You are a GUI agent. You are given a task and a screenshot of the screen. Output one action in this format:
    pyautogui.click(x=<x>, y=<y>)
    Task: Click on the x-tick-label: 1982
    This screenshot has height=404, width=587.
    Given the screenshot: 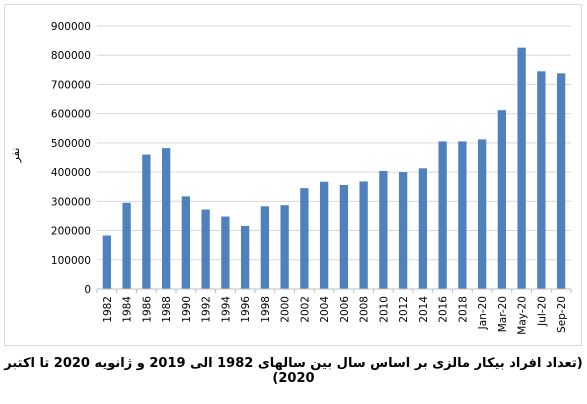 What is the action you would take?
    pyautogui.click(x=108, y=309)
    